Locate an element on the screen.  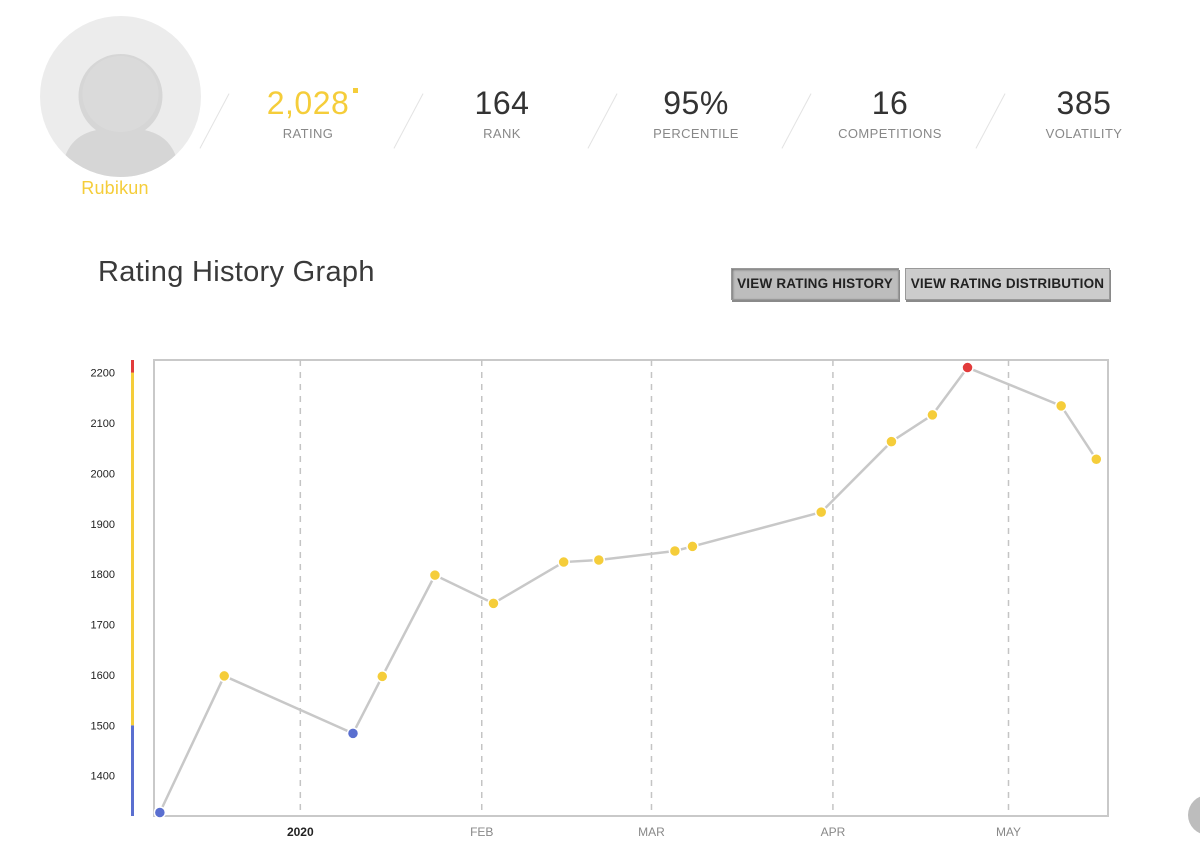
x-tick-label: MAR is located at coordinates (651, 832).